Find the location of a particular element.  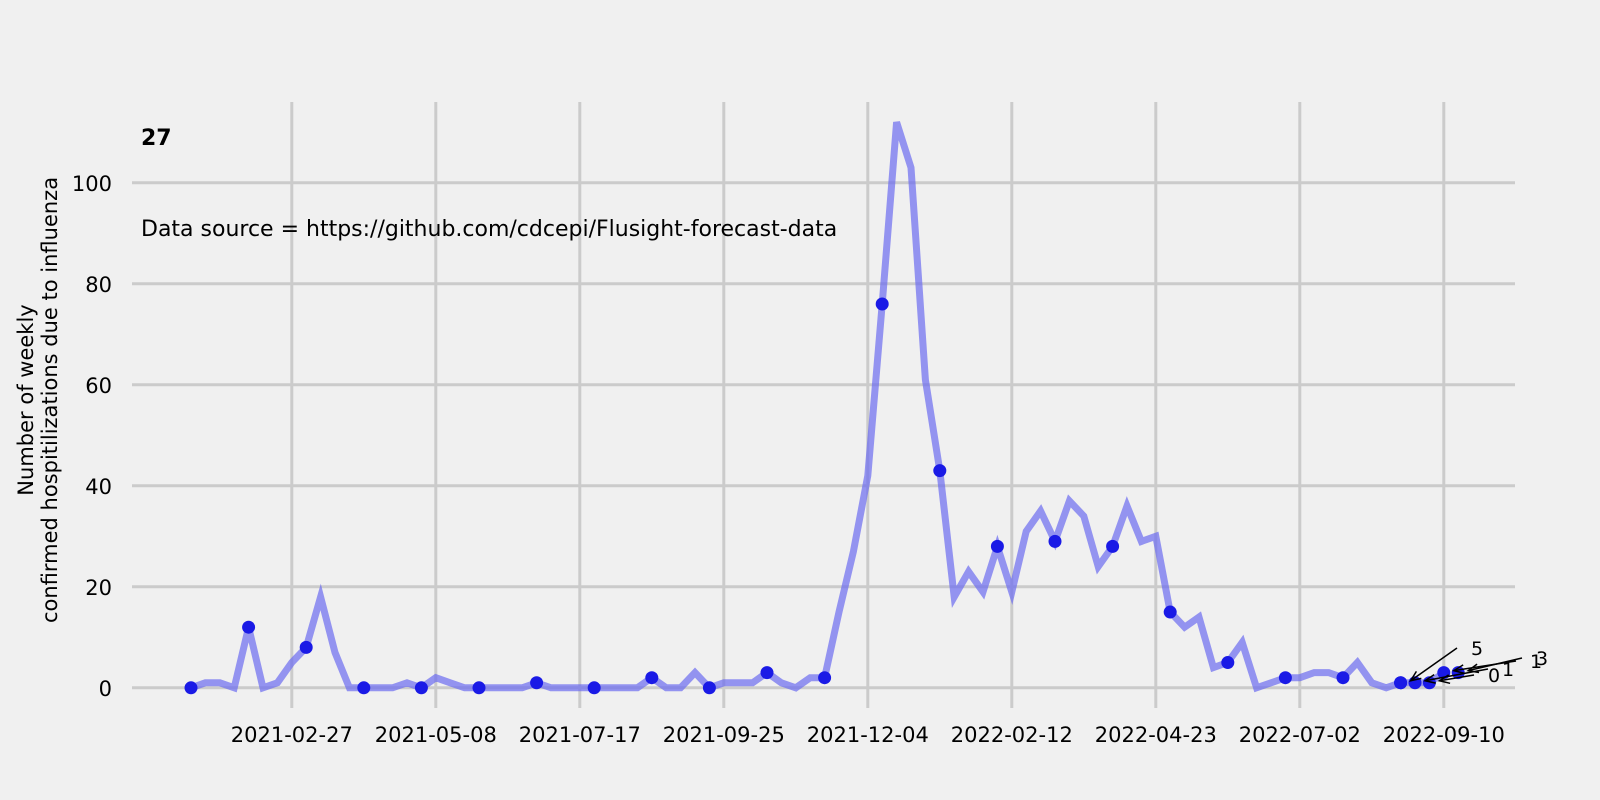

x-tick-label: 2022-04-23 is located at coordinates (1156, 735).